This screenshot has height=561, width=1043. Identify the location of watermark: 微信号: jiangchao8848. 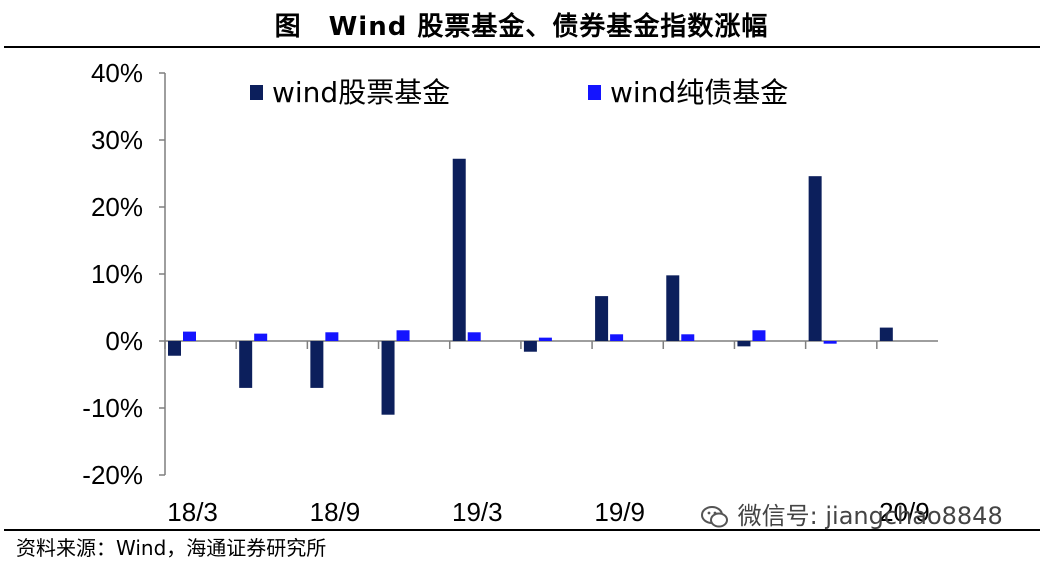
(851, 514).